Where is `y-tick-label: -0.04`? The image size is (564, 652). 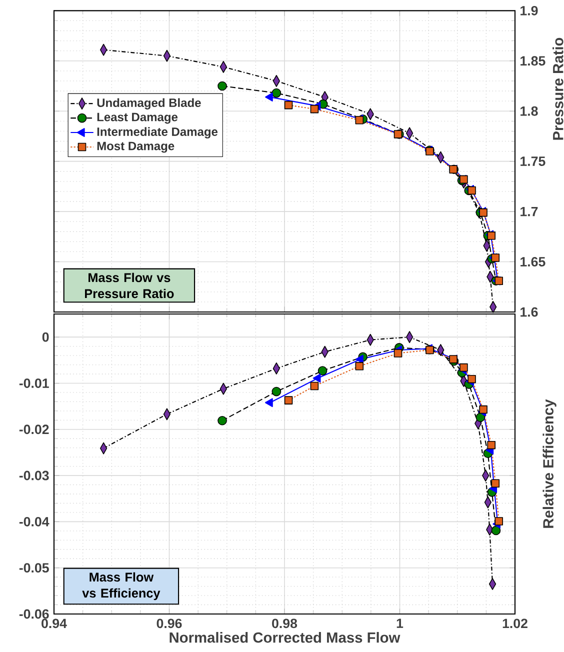 y-tick-label: -0.04 is located at coordinates (34, 521).